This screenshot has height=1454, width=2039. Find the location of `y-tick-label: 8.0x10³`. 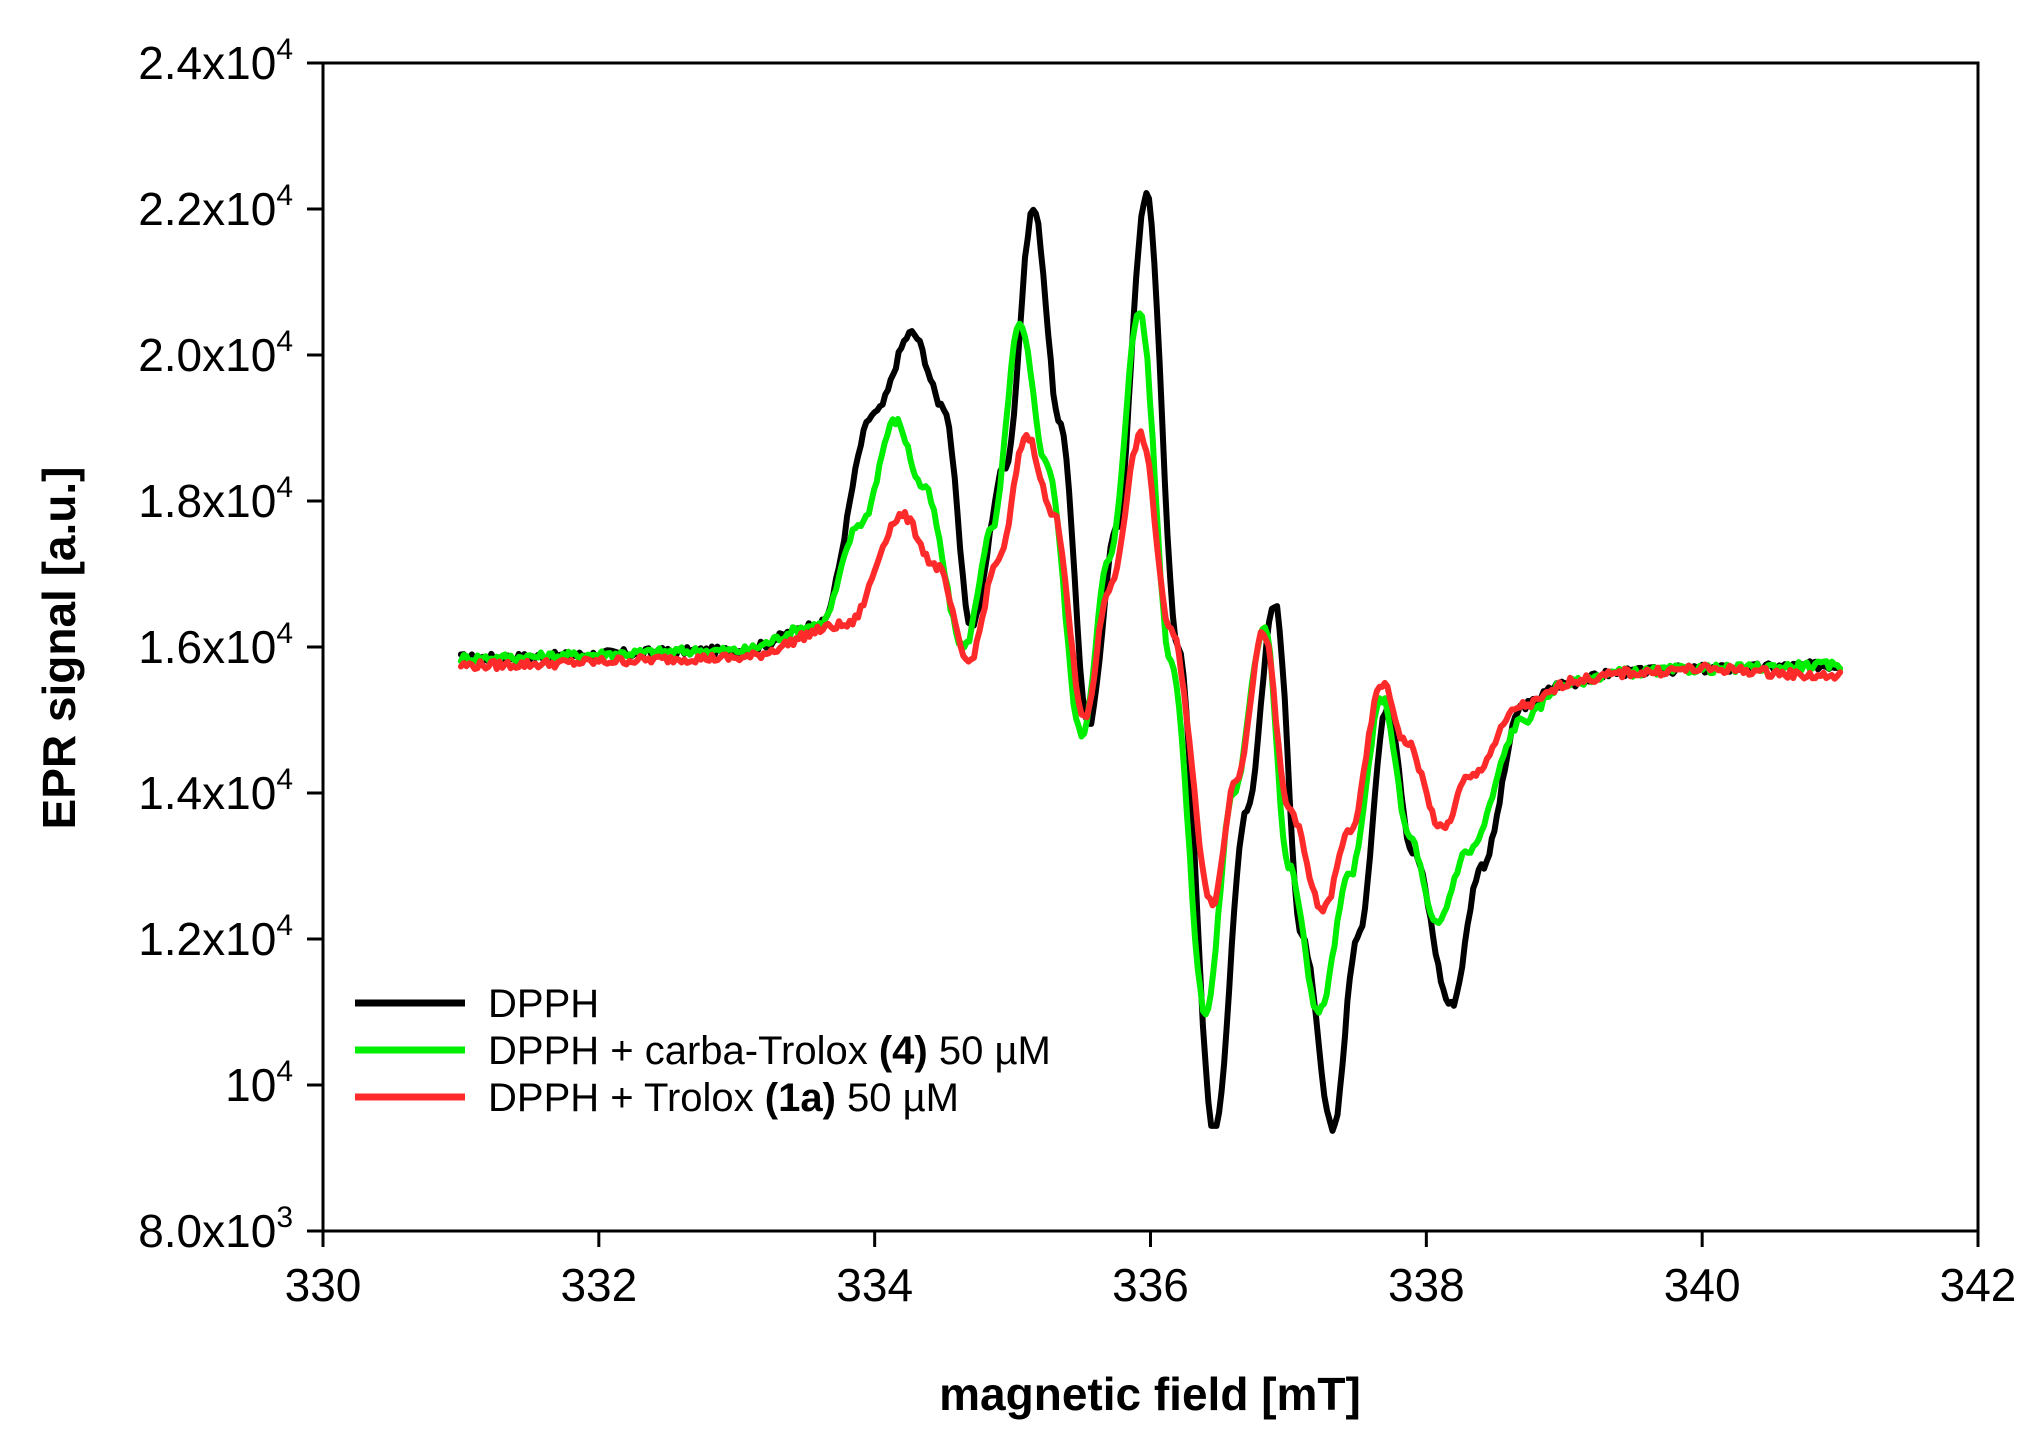

y-tick-label: 8.0x10³ is located at coordinates (215, 1229).